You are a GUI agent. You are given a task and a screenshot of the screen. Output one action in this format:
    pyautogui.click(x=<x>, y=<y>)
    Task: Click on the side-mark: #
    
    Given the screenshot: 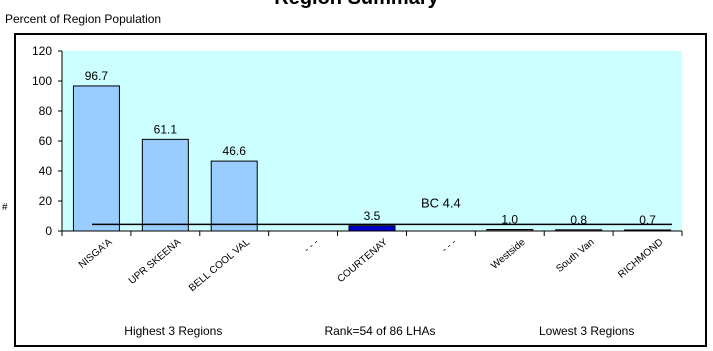 What is the action you would take?
    pyautogui.click(x=5, y=207)
    